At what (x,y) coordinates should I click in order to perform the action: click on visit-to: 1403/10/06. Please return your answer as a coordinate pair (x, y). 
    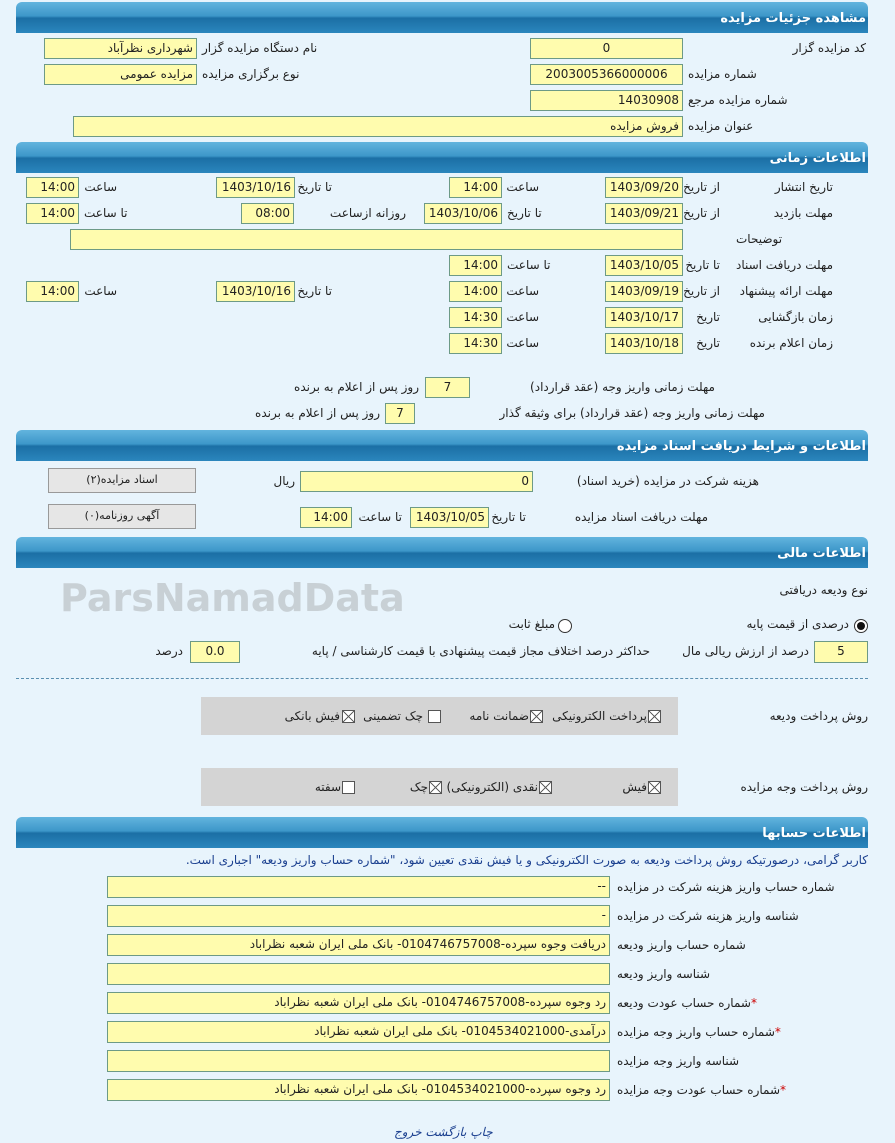
    Looking at the image, I should click on (463, 213).